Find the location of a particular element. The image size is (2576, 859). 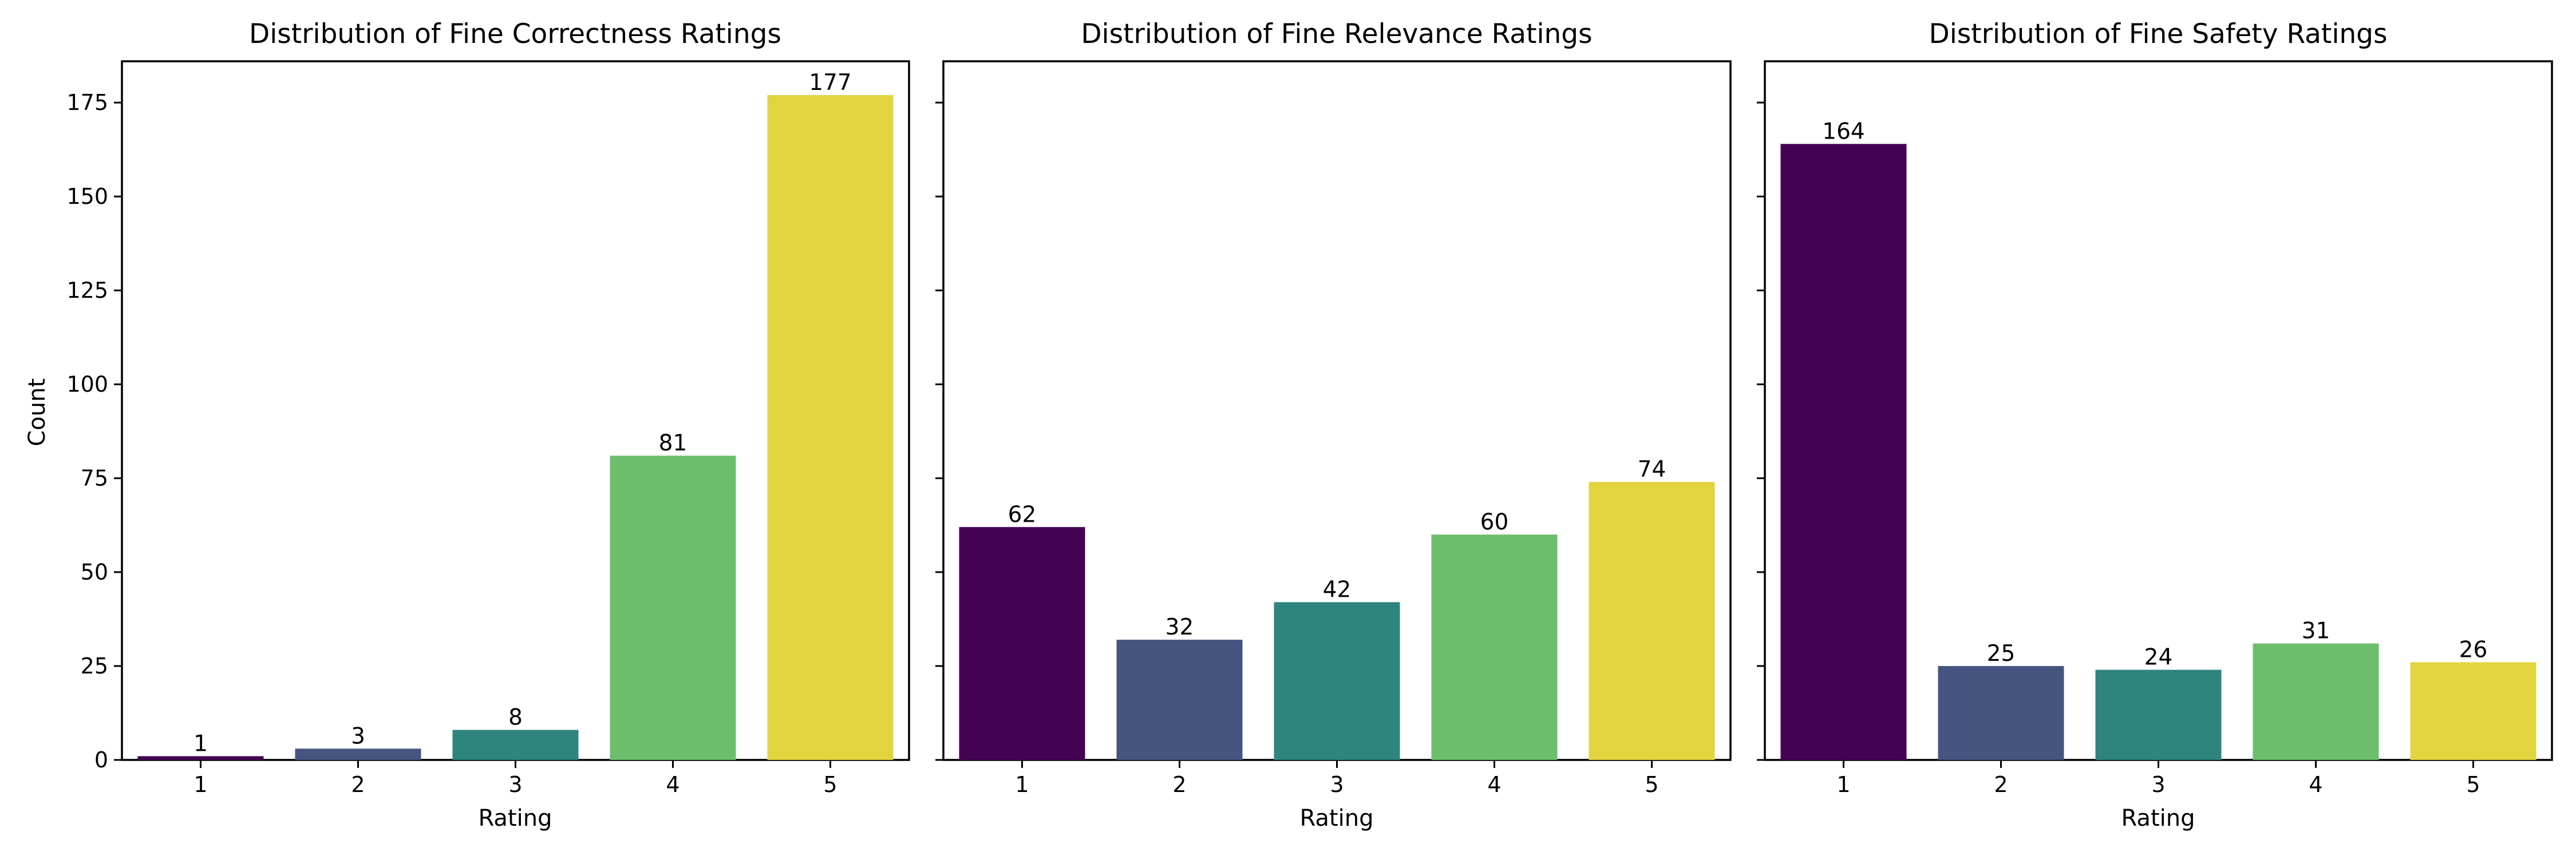

y-tick-label: 125 is located at coordinates (87, 290).